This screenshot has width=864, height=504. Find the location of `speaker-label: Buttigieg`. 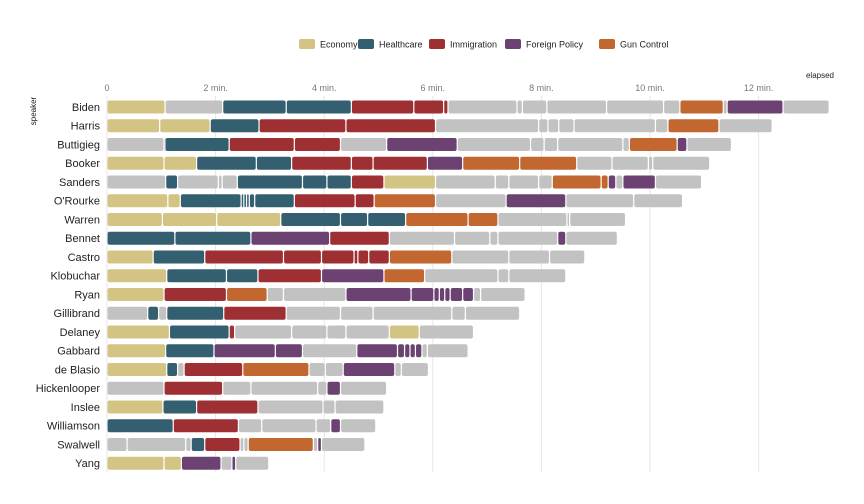

speaker-label: Buttigieg is located at coordinates (78, 145).